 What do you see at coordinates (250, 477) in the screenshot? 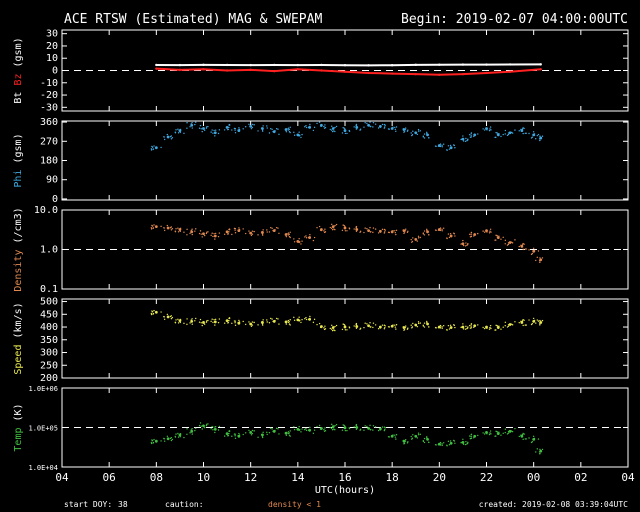
I see `x-tick-label: 12` at bounding box center [250, 477].